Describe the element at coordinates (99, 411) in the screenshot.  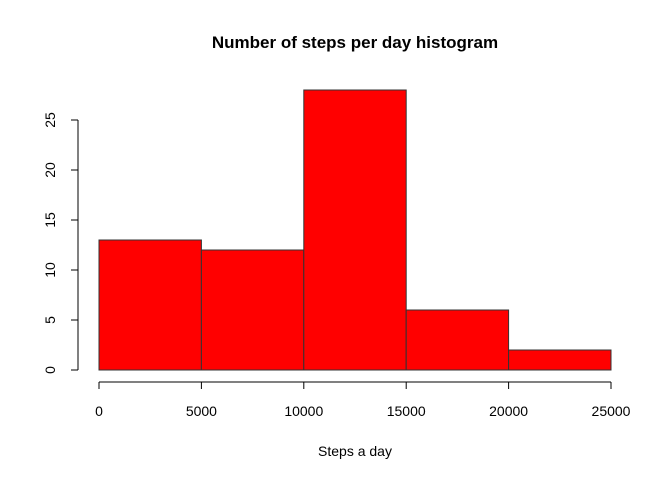
I see `x-tick-label-0: 0` at that location.